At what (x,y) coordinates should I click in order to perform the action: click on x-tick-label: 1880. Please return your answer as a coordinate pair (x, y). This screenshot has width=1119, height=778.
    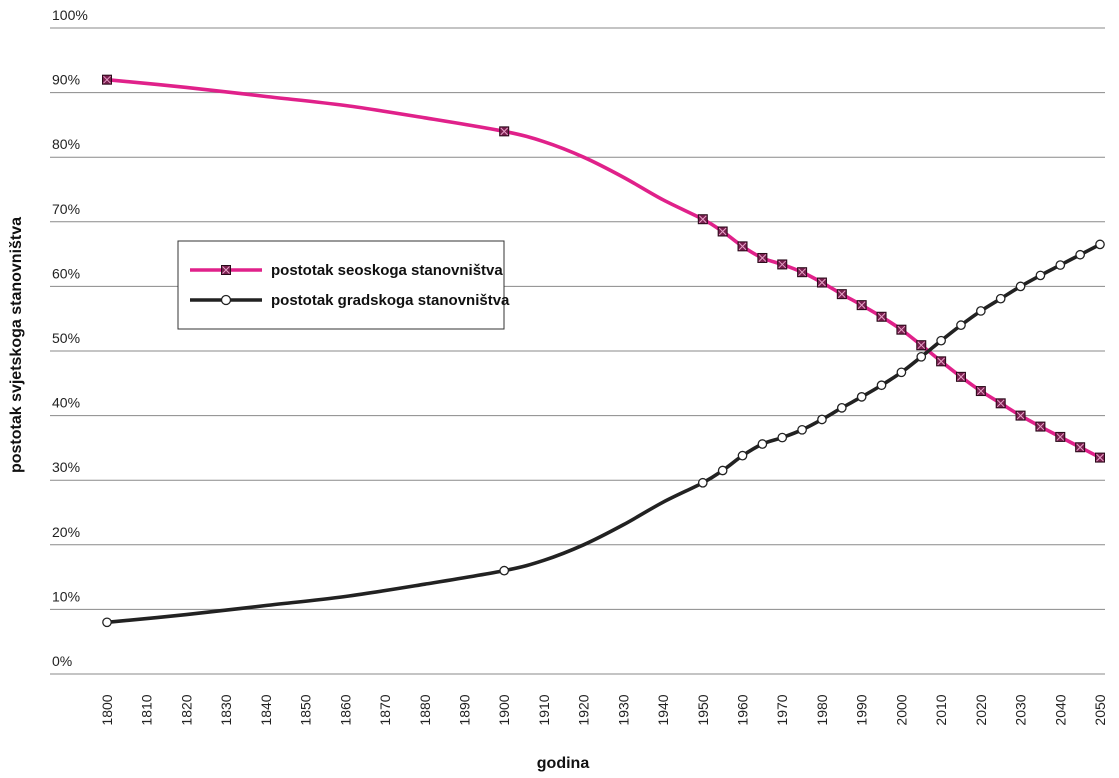
    Looking at the image, I should click on (425, 709).